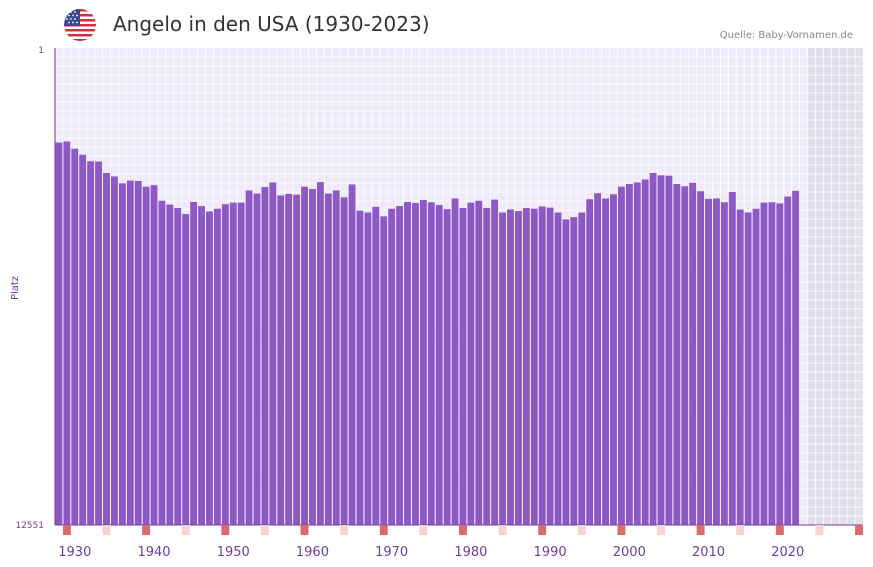 This screenshot has width=873, height=567. Describe the element at coordinates (407, 363) in the screenshot. I see `bar-1972` at that location.